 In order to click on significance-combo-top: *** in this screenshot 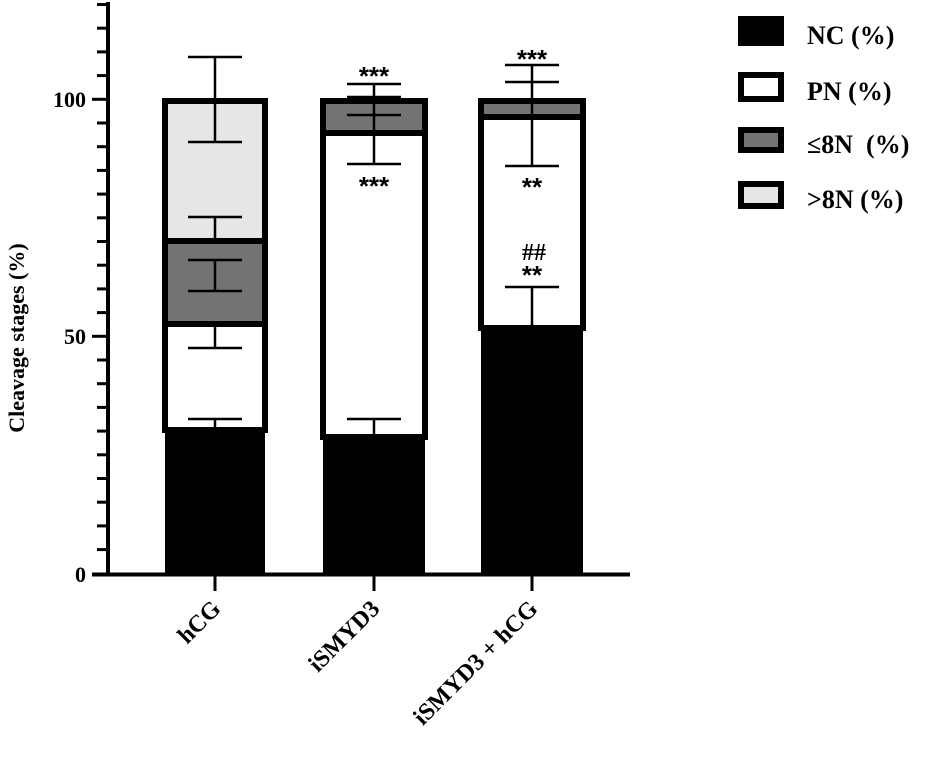, I will do `click(532, 59)`.